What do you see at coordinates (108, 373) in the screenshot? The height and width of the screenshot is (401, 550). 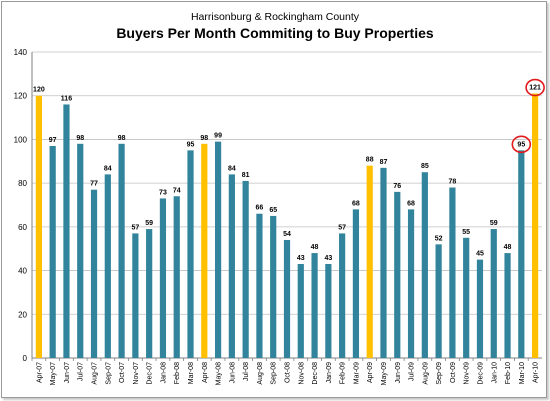 I see `x-tick-label: Sep-07` at bounding box center [108, 373].